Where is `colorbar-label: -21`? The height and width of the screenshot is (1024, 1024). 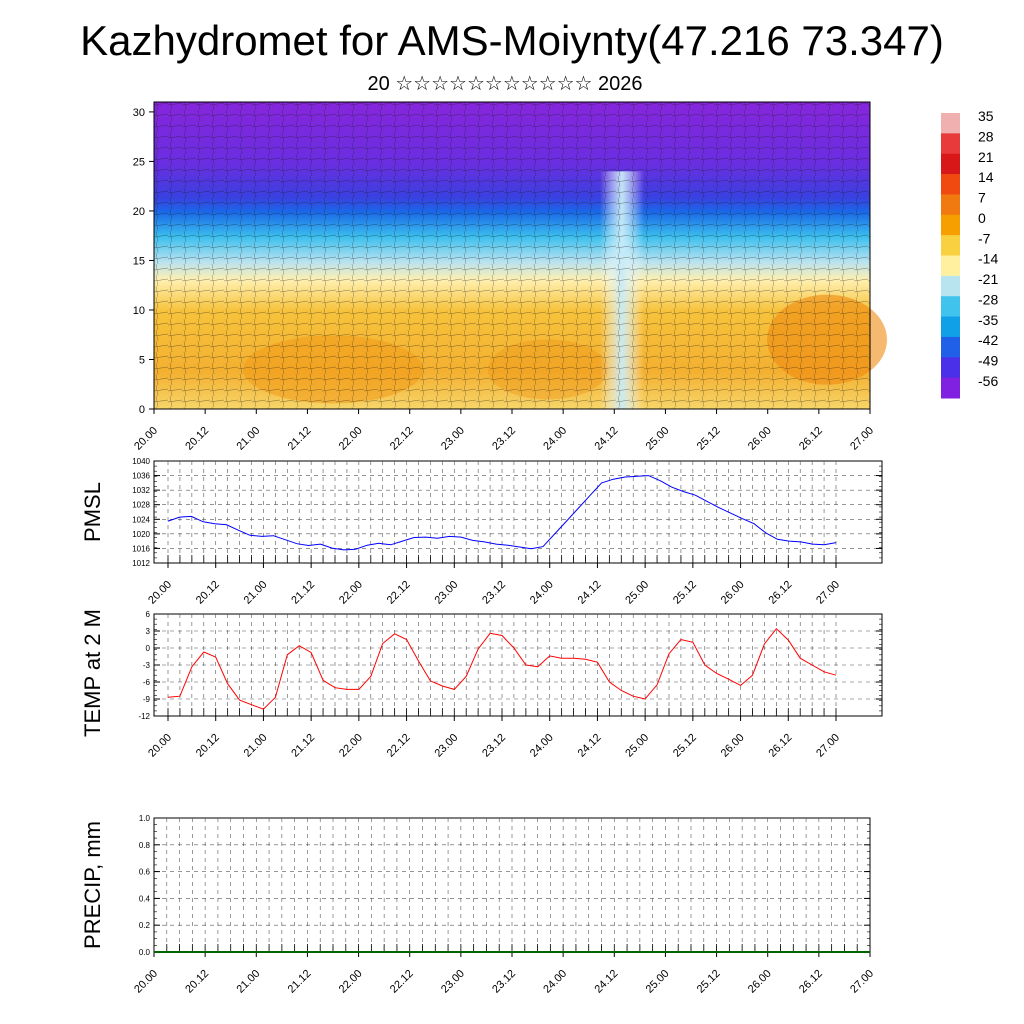
colorbar-label: -21 is located at coordinates (988, 279).